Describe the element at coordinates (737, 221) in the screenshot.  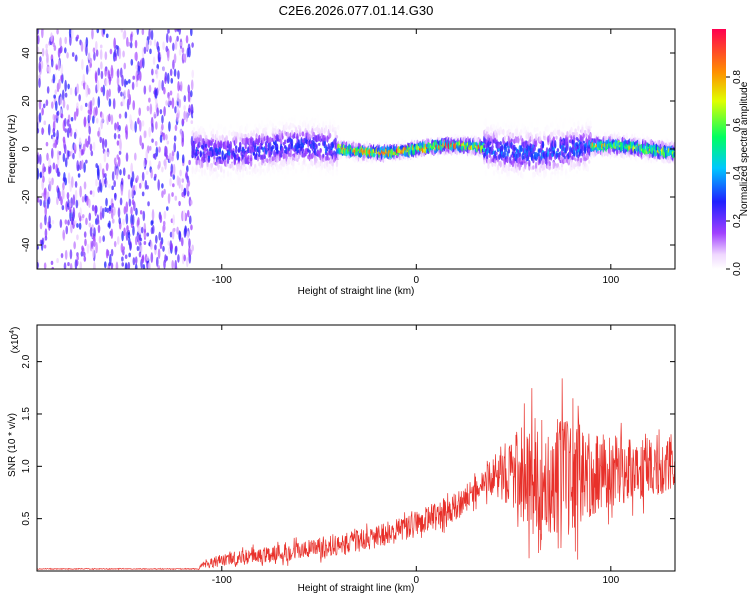
I see `colorbar-tick-label: 0.2` at that location.